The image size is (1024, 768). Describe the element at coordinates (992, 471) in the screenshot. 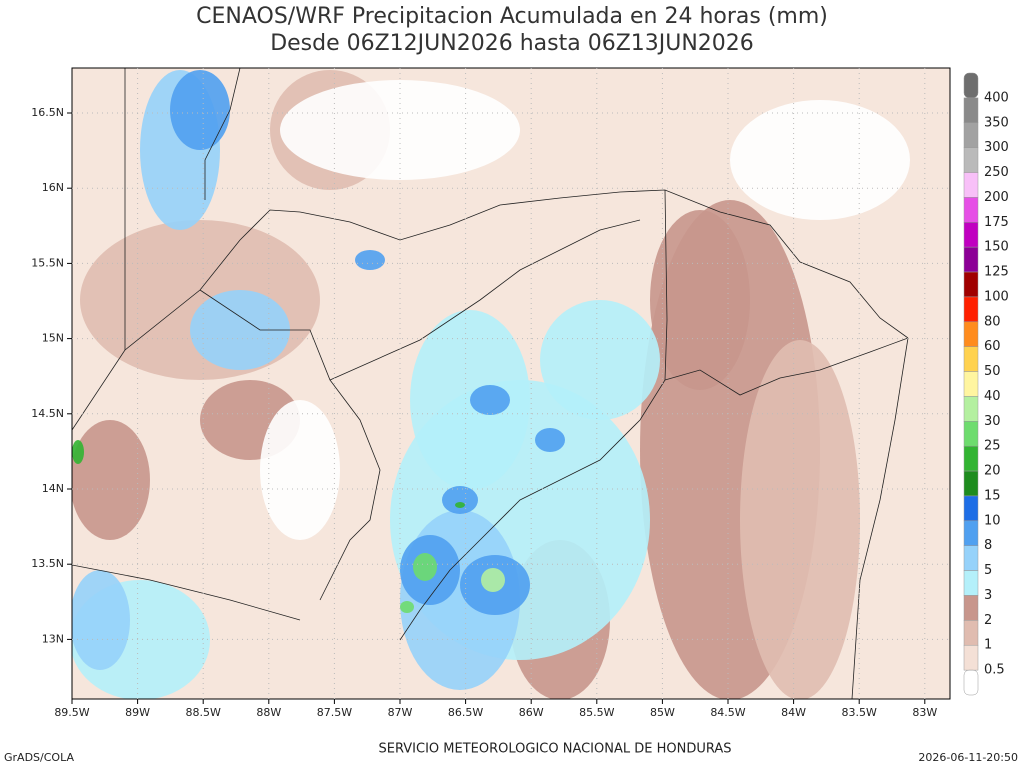

I see `colorbar-label: 20` at that location.